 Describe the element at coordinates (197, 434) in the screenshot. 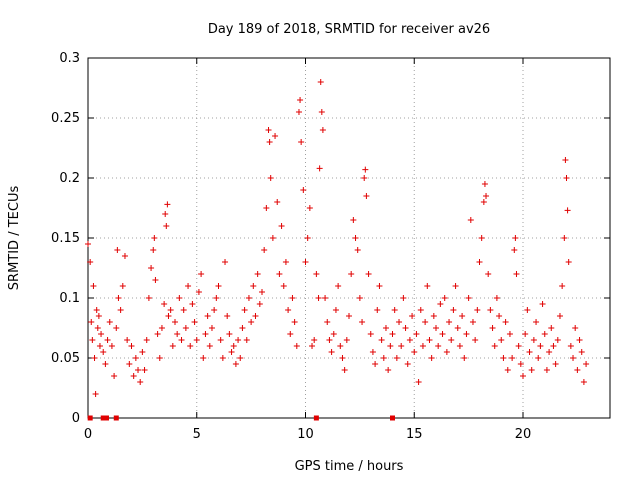

I see `x-tick-label: 5` at that location.